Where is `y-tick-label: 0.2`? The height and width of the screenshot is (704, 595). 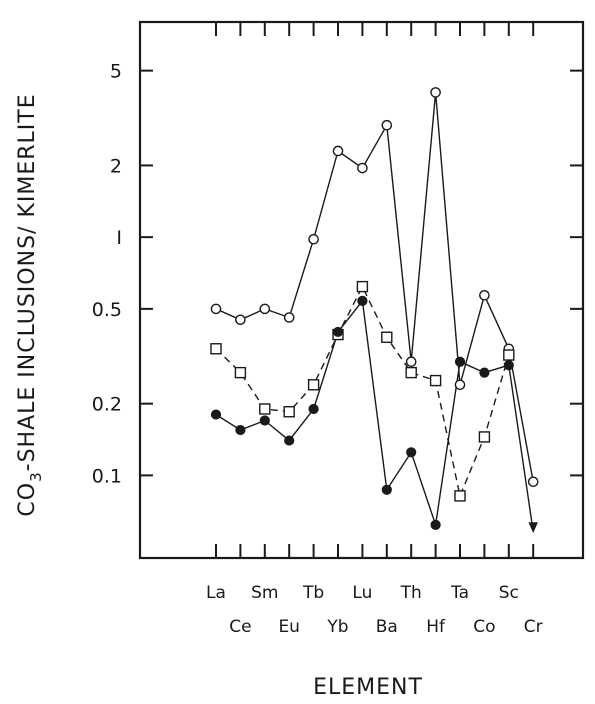 y-tick-label: 0.2 is located at coordinates (107, 405).